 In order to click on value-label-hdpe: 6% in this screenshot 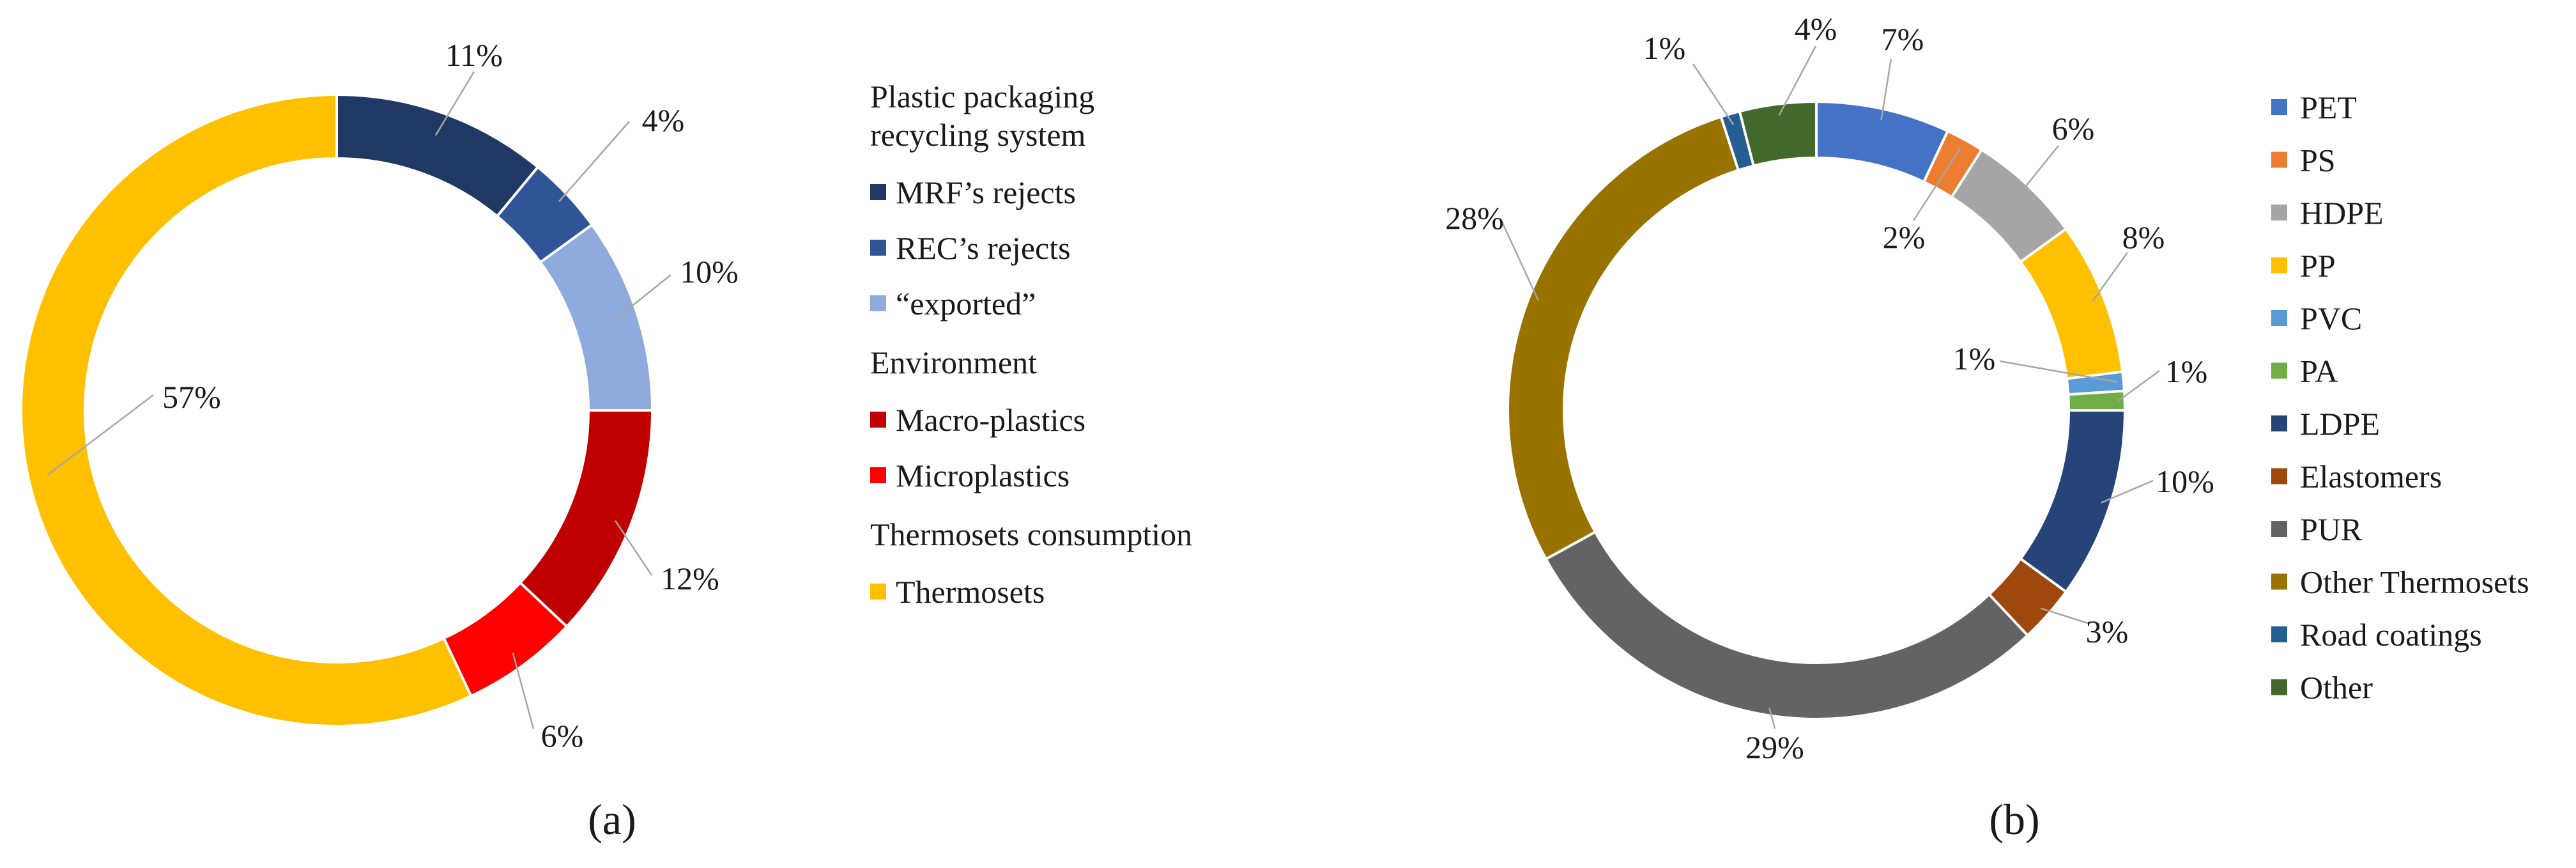, I will do `click(2073, 128)`.